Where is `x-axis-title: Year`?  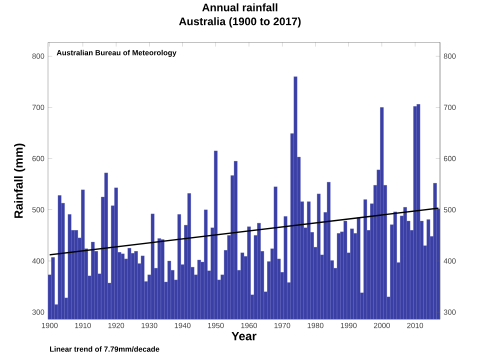
x-axis-title: Year is located at coordinates (244, 336).